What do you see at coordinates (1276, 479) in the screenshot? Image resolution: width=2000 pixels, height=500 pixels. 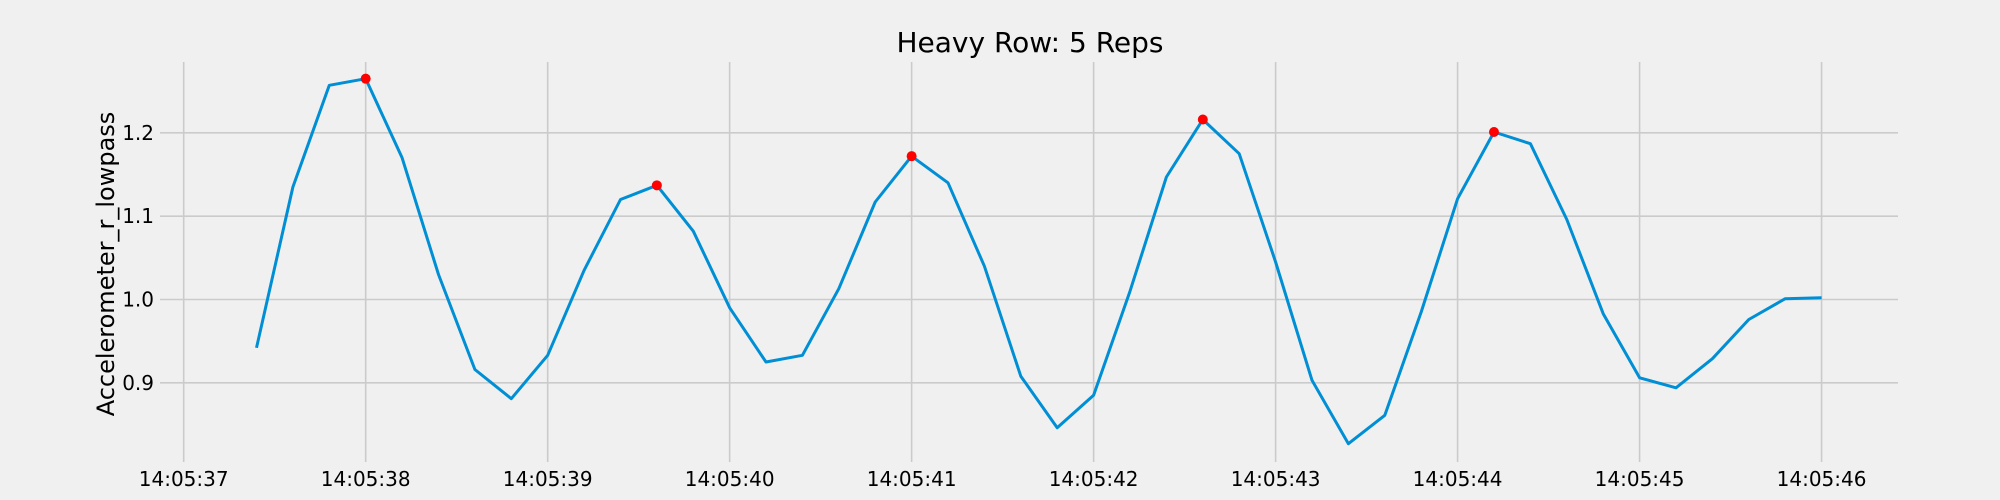 I see `x-tick-label: 14:05:43` at bounding box center [1276, 479].